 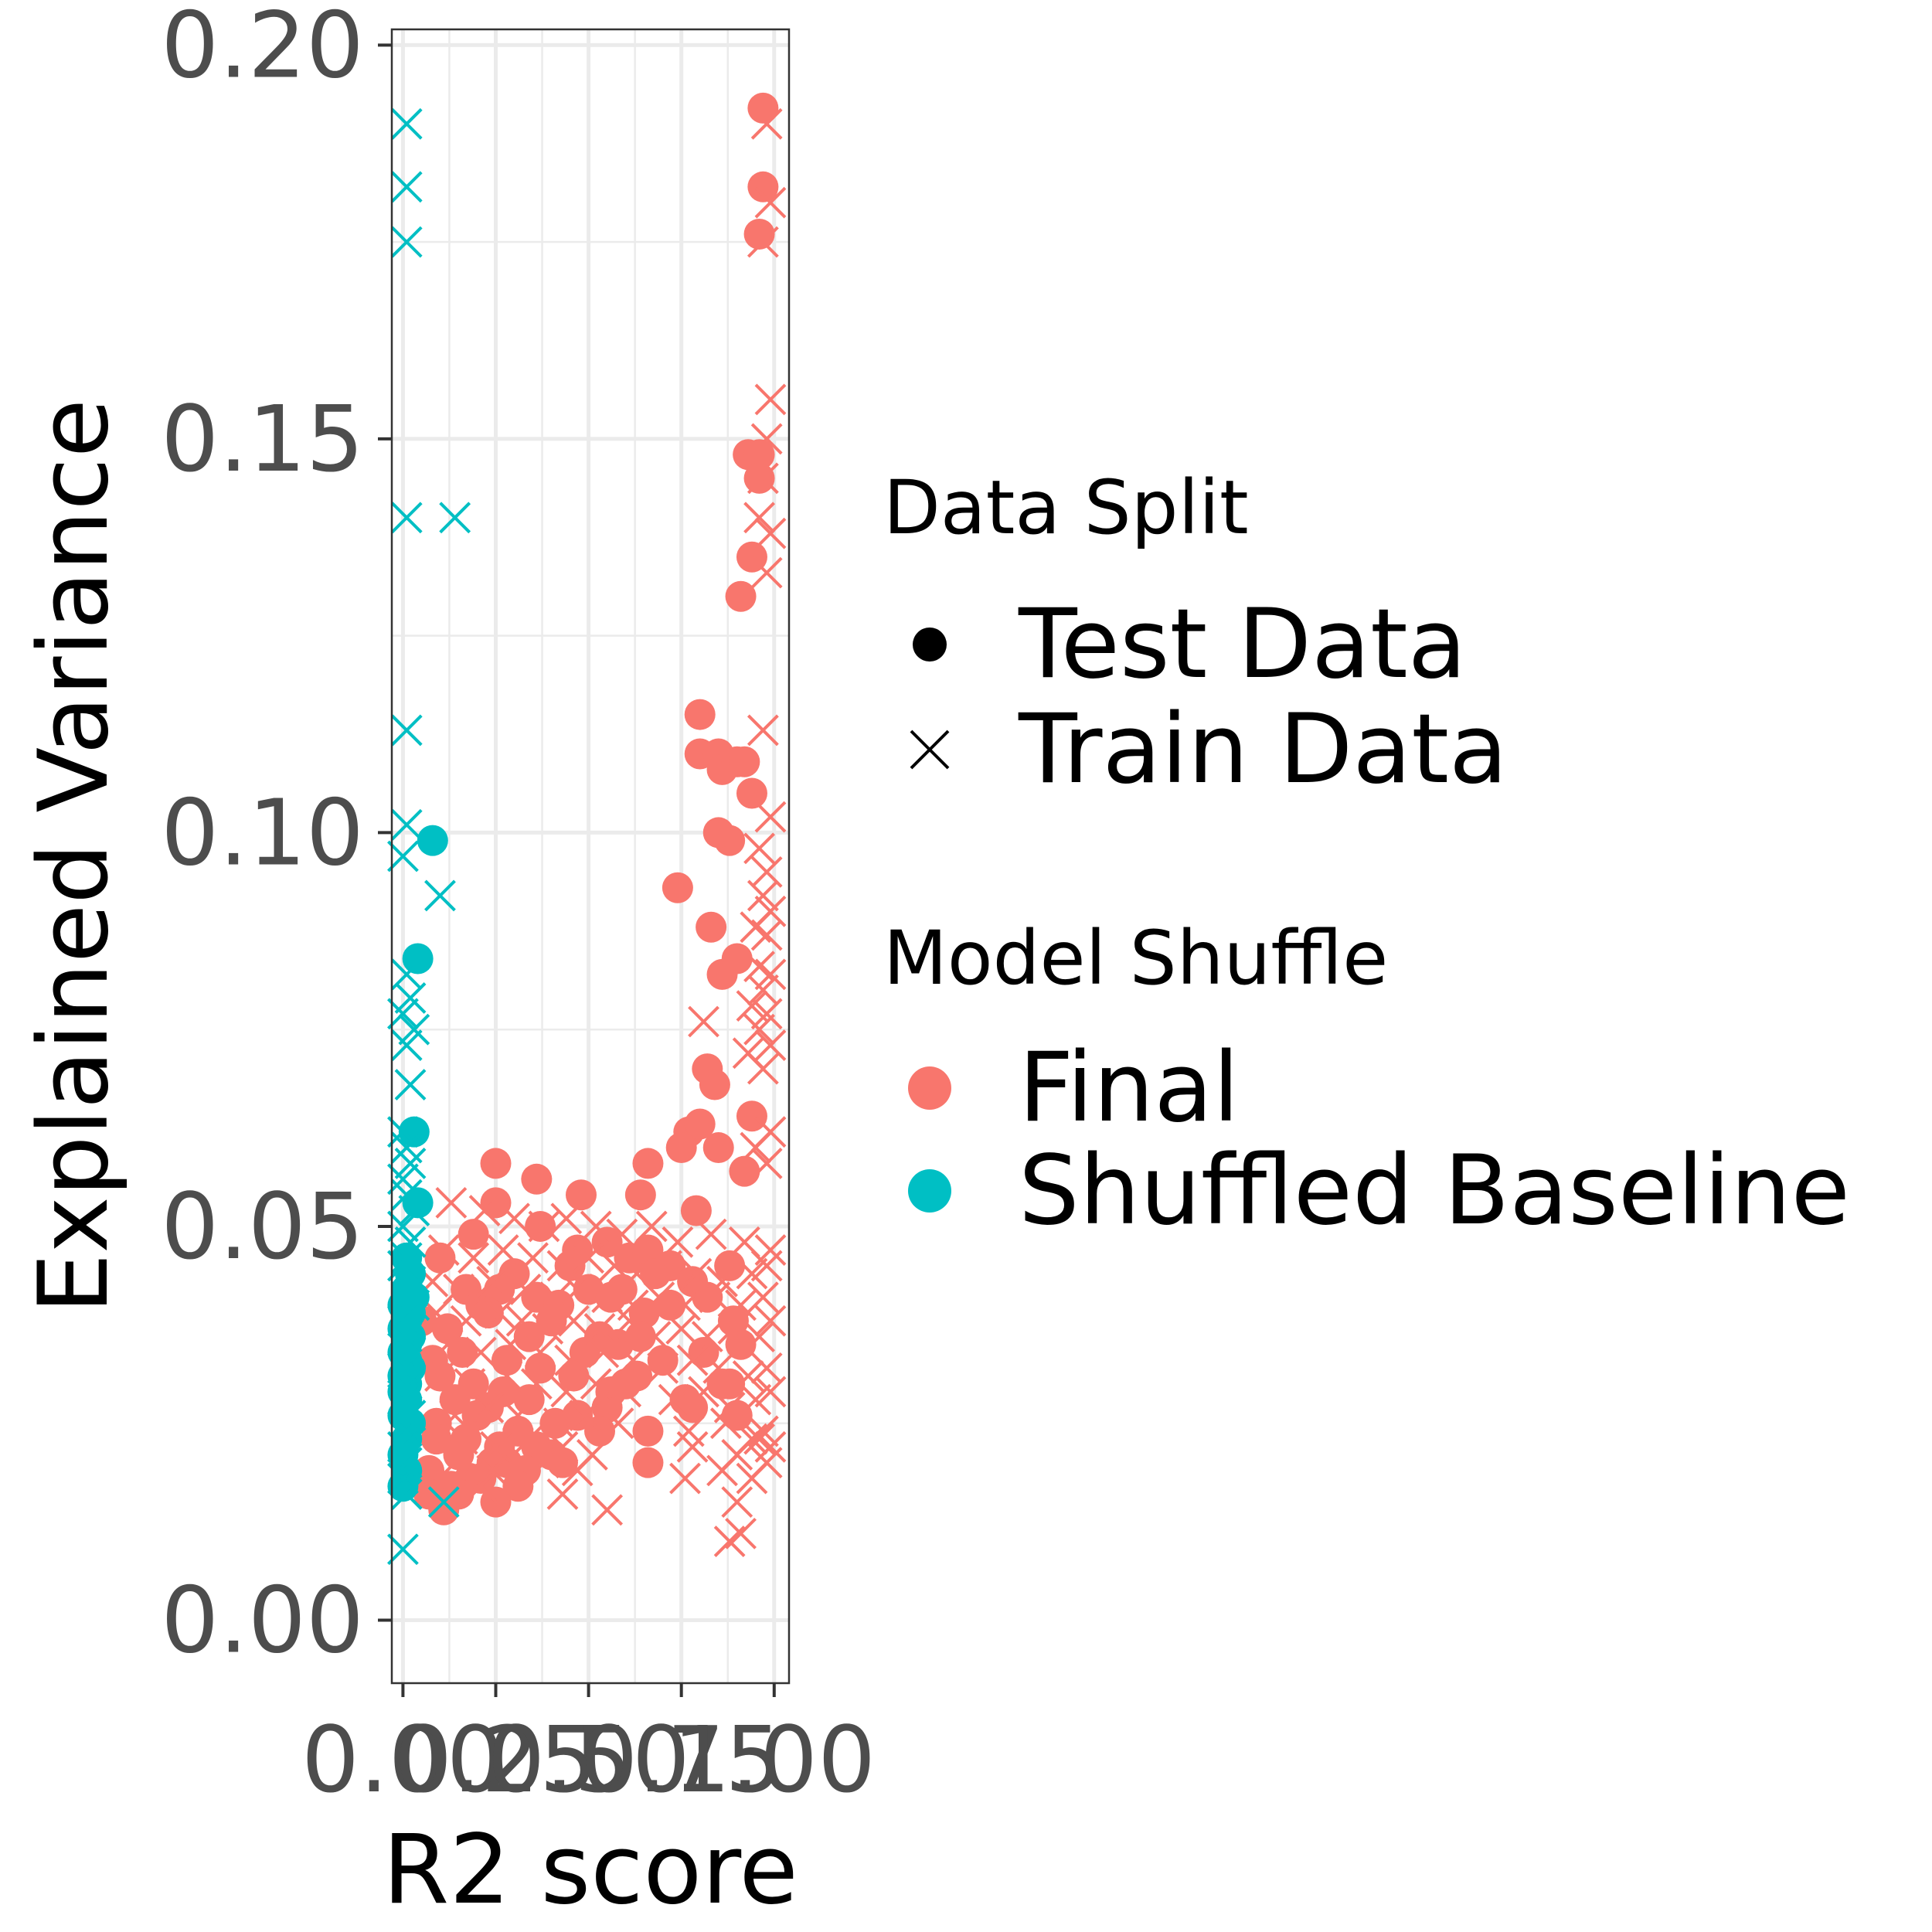 What do you see at coordinates (262, 833) in the screenshot?
I see `y-tick-label: 0.10` at bounding box center [262, 833].